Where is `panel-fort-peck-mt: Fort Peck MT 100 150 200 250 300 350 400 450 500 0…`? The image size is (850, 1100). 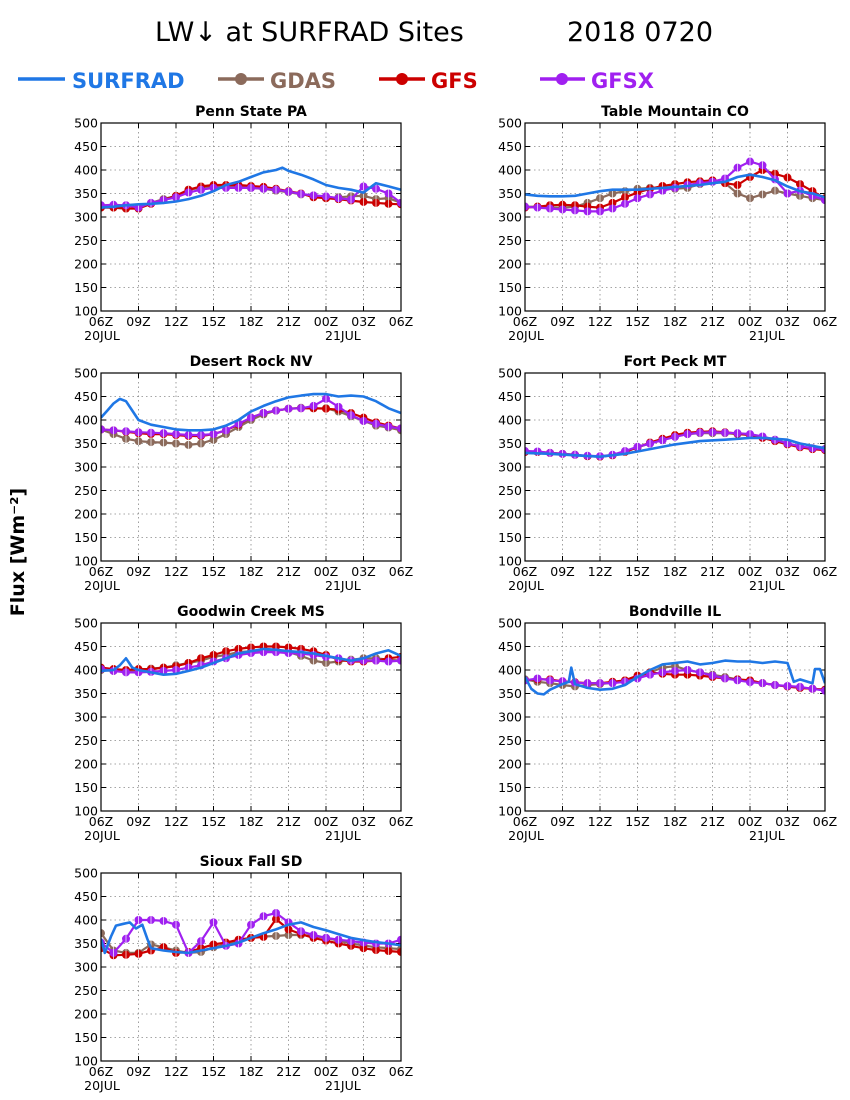
panel-fort-peck-mt: Fort Peck MT 100 150 200 250 300 350 400 450 500 0… is located at coordinates (667, 473).